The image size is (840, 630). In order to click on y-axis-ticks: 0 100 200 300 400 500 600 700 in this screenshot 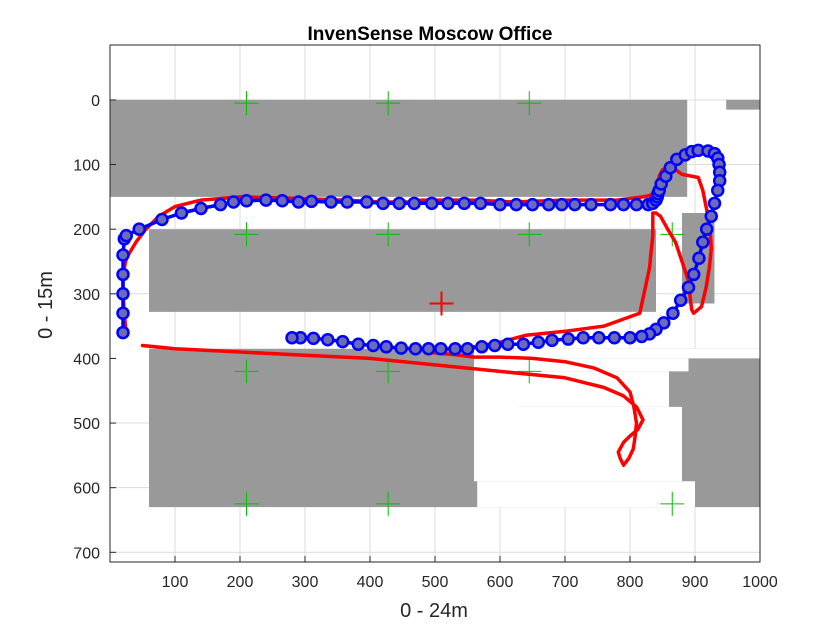, I will do `click(94, 327)`.